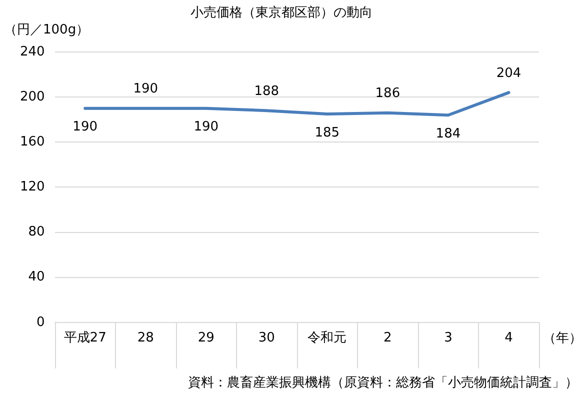  I want to click on y-tick-label: 120, so click(32, 187).